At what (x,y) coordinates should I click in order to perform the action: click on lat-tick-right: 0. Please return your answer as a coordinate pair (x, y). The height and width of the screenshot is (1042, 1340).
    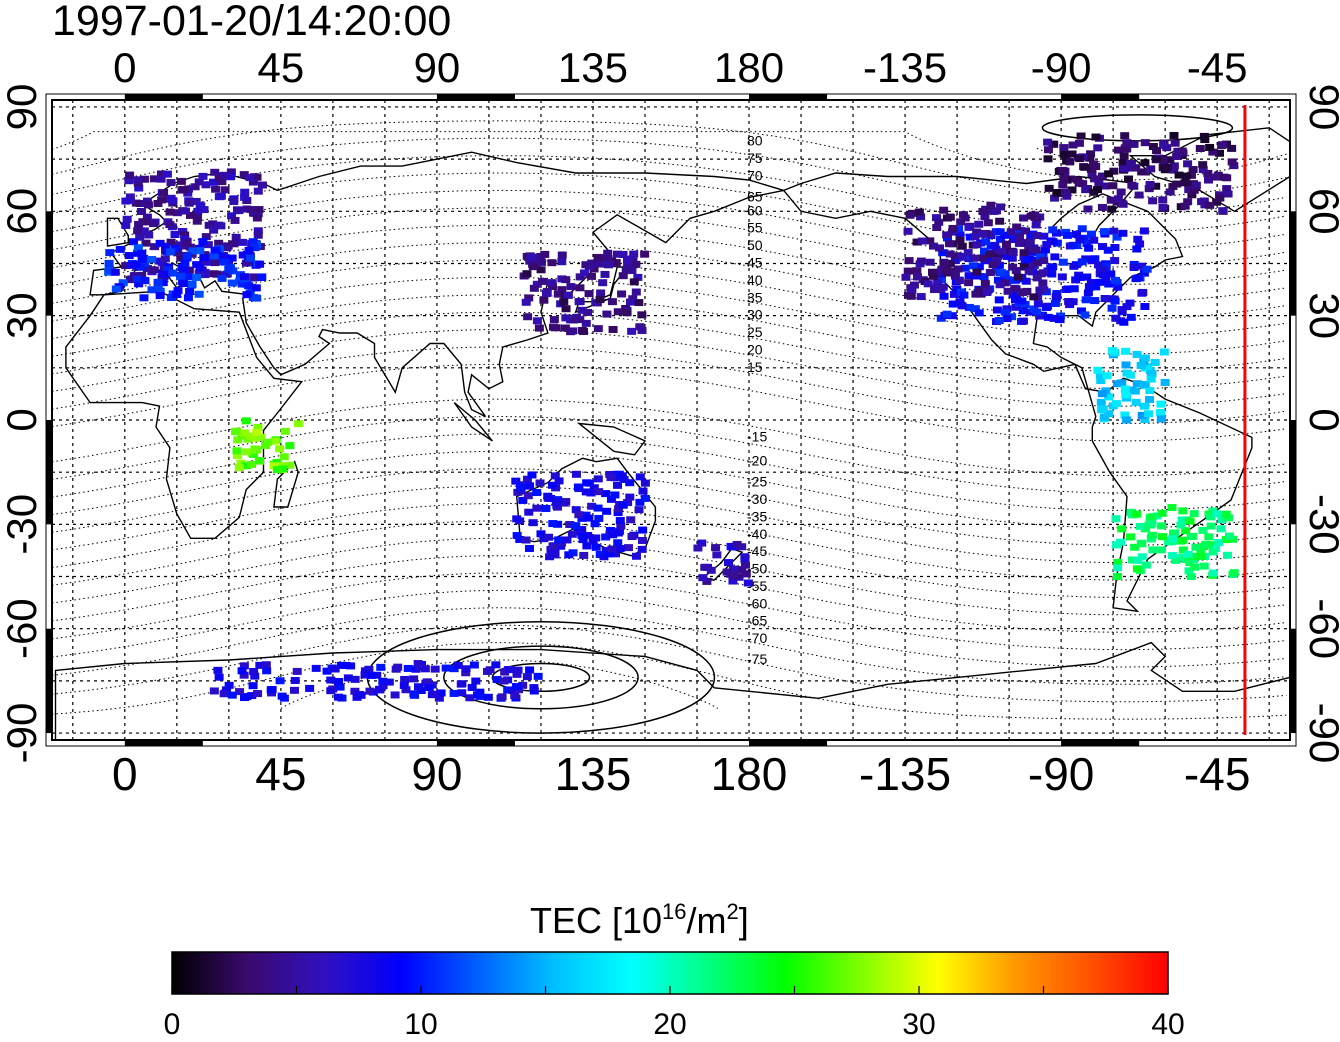
    Looking at the image, I should click on (1320, 419).